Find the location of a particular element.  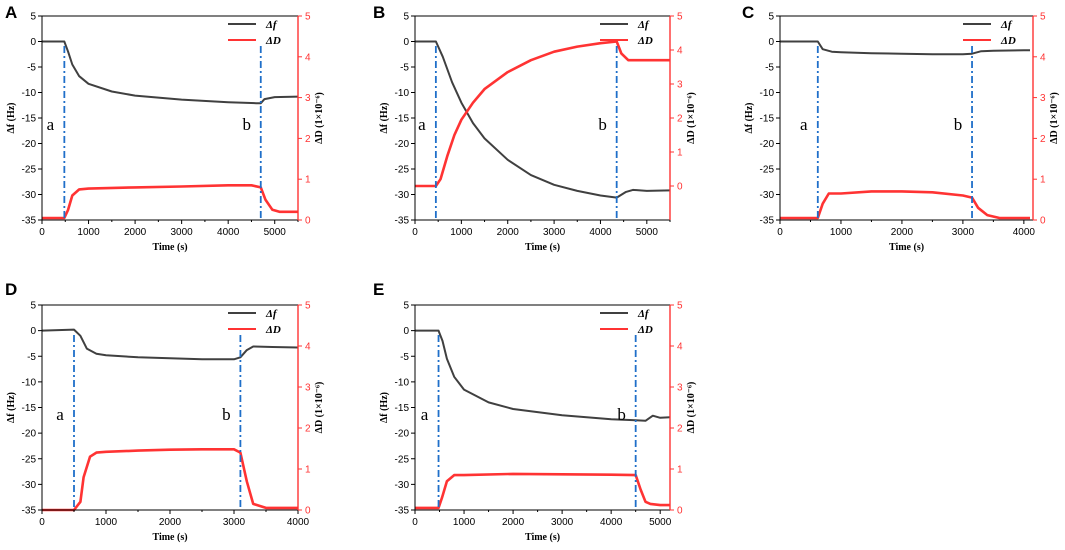

panel-letter: A is located at coordinates (11, 12).